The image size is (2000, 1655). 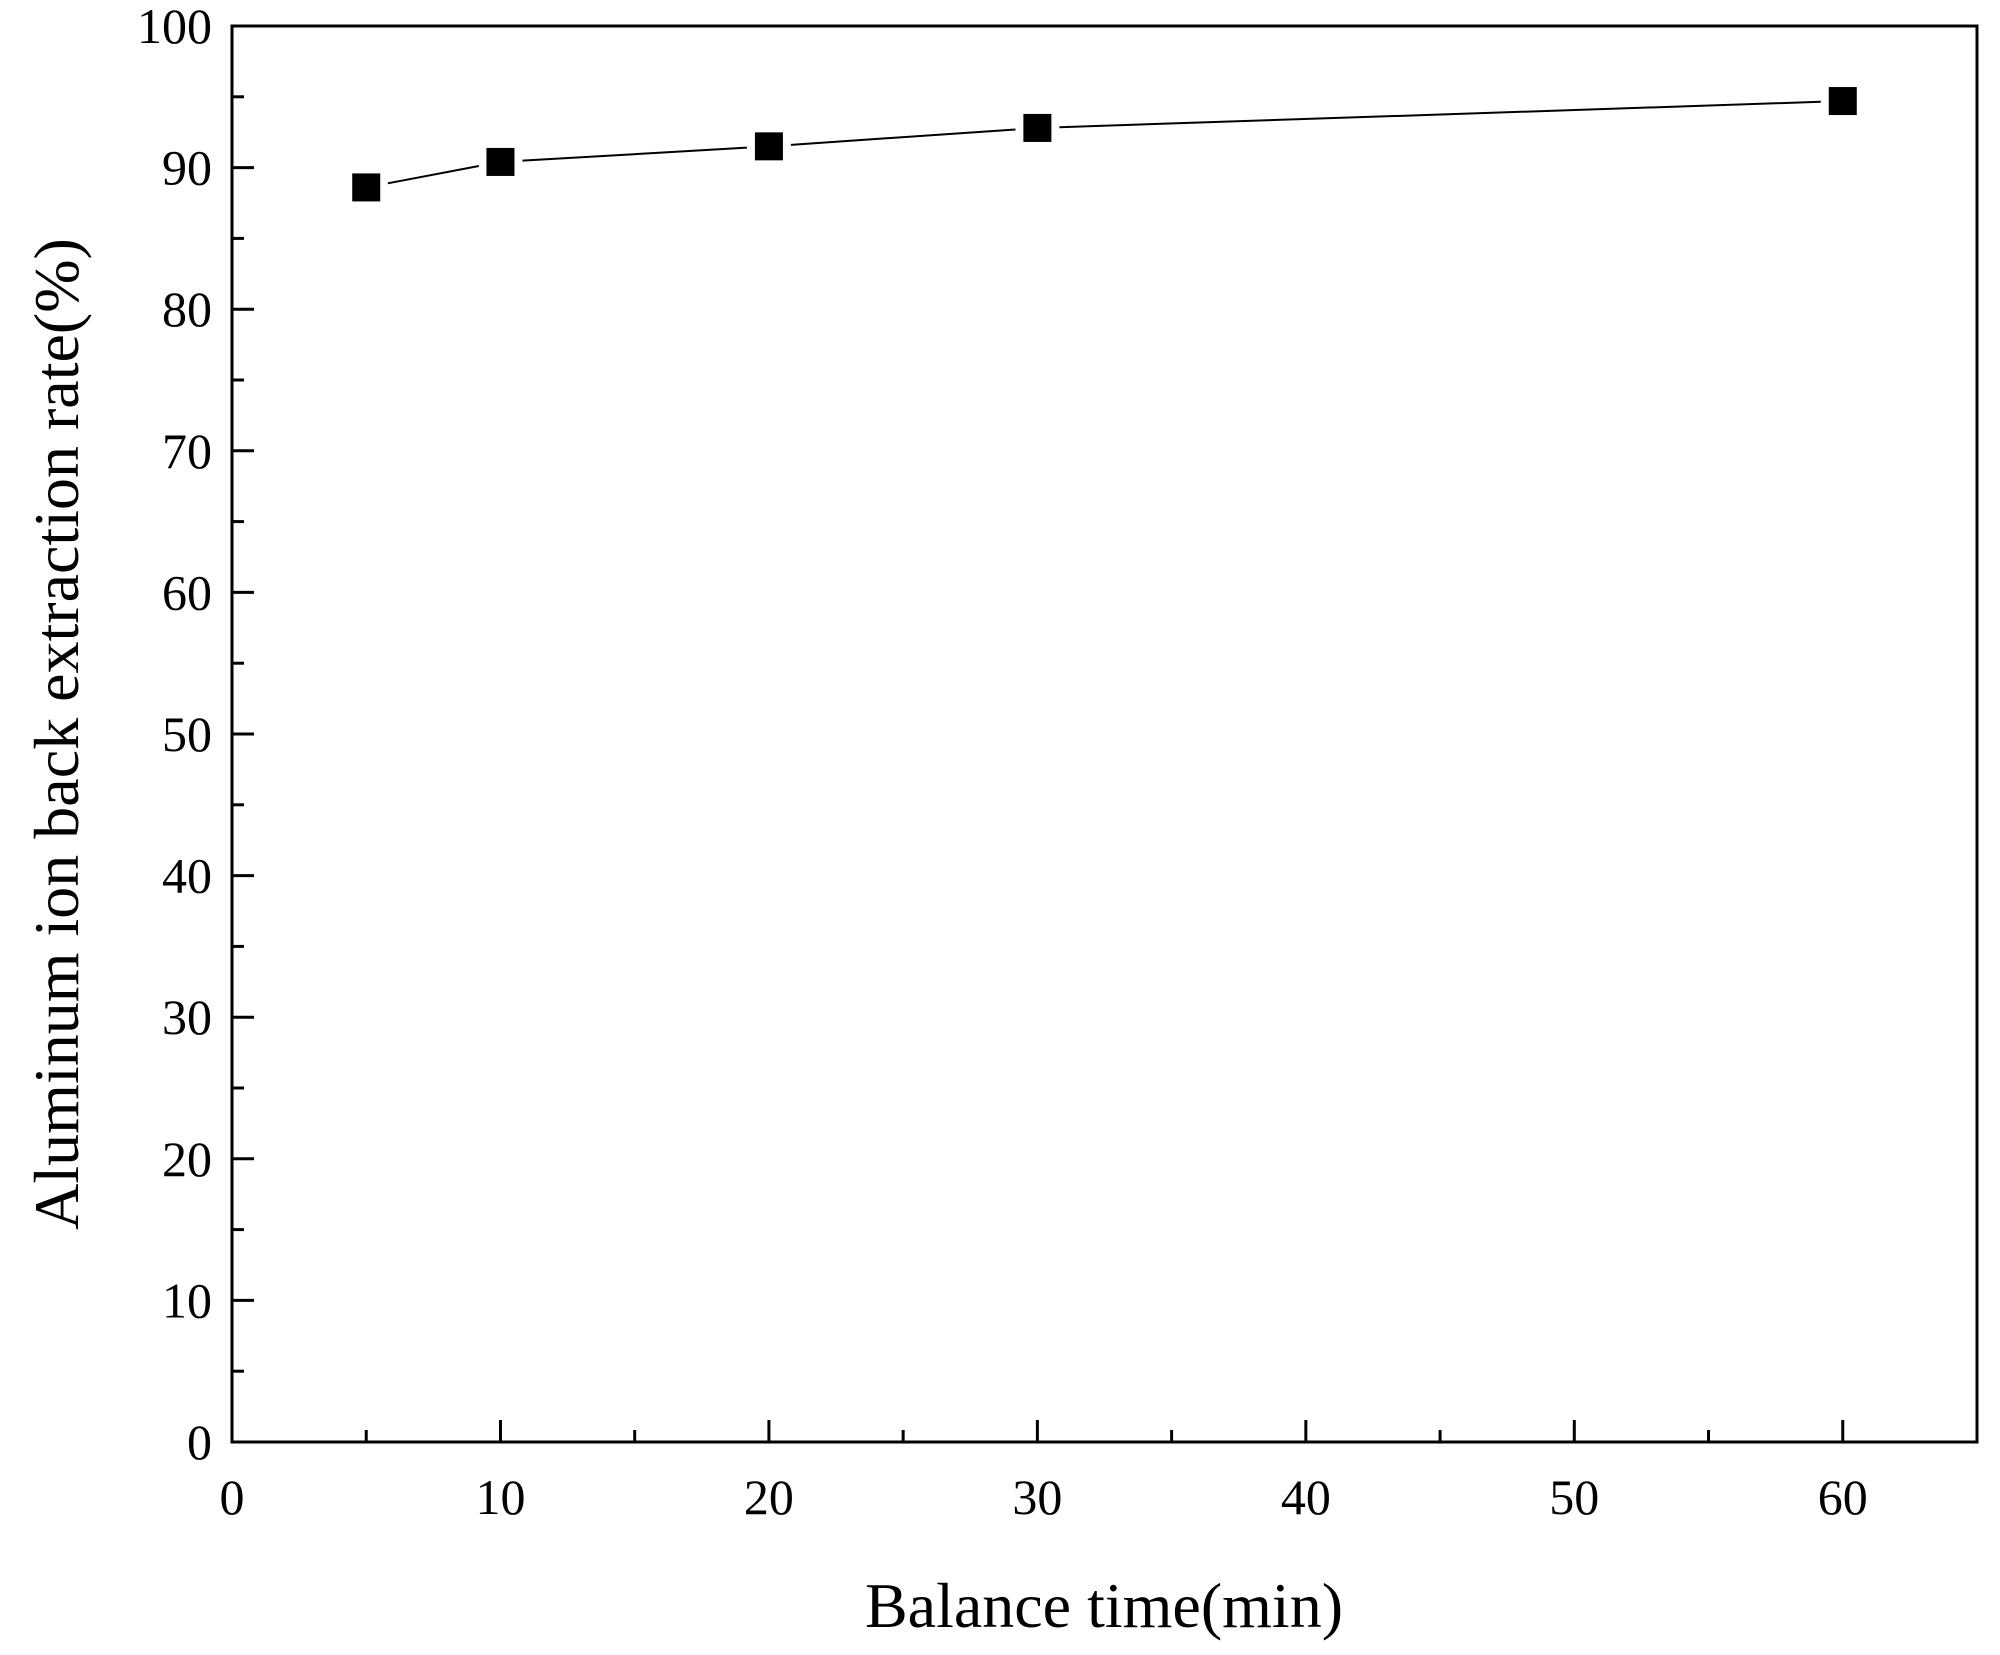 What do you see at coordinates (187, 168) in the screenshot?
I see `y-tick-label: 90` at bounding box center [187, 168].